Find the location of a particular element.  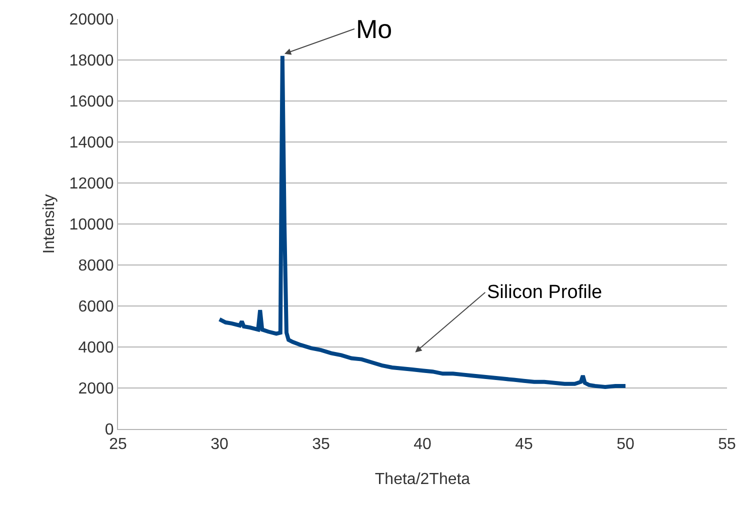

x-tick-label: 35 is located at coordinates (321, 445).